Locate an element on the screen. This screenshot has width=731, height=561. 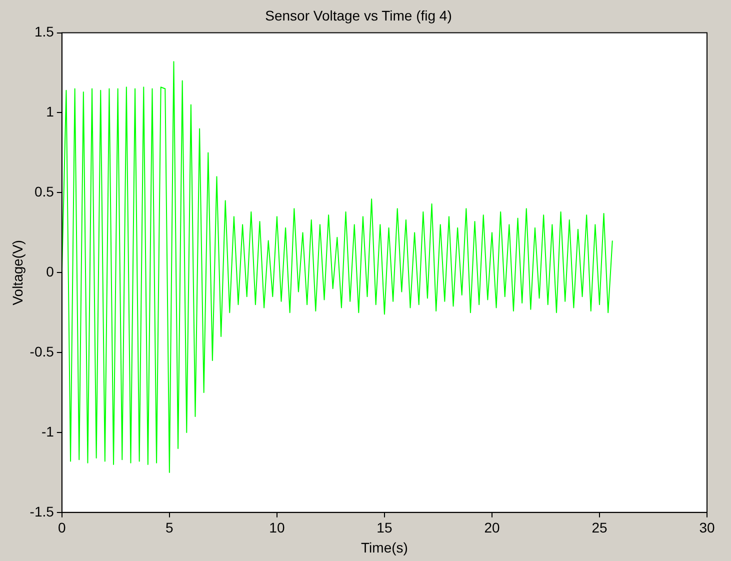
x-tick-label: 5 is located at coordinates (170, 528).